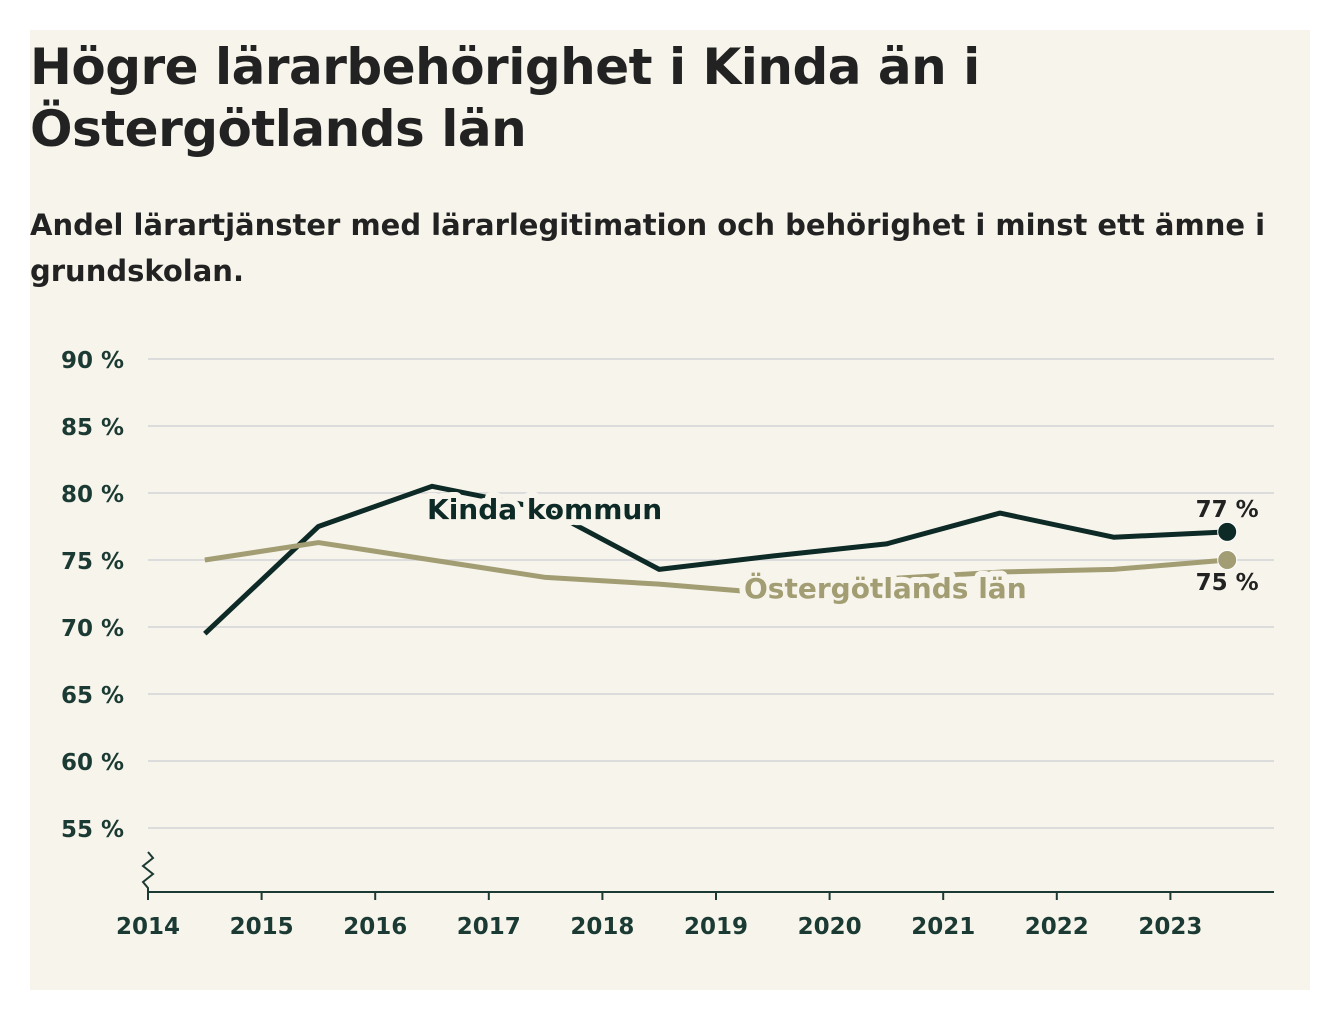 This screenshot has height=1020, width=1340. What do you see at coordinates (92, 495) in the screenshot?
I see `y-tick-label: 80 %` at bounding box center [92, 495].